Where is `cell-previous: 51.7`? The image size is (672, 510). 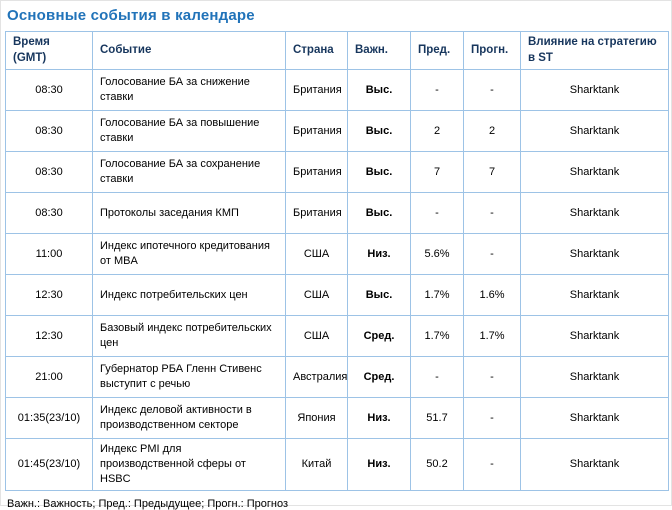 cell-previous: 51.7 is located at coordinates (437, 418).